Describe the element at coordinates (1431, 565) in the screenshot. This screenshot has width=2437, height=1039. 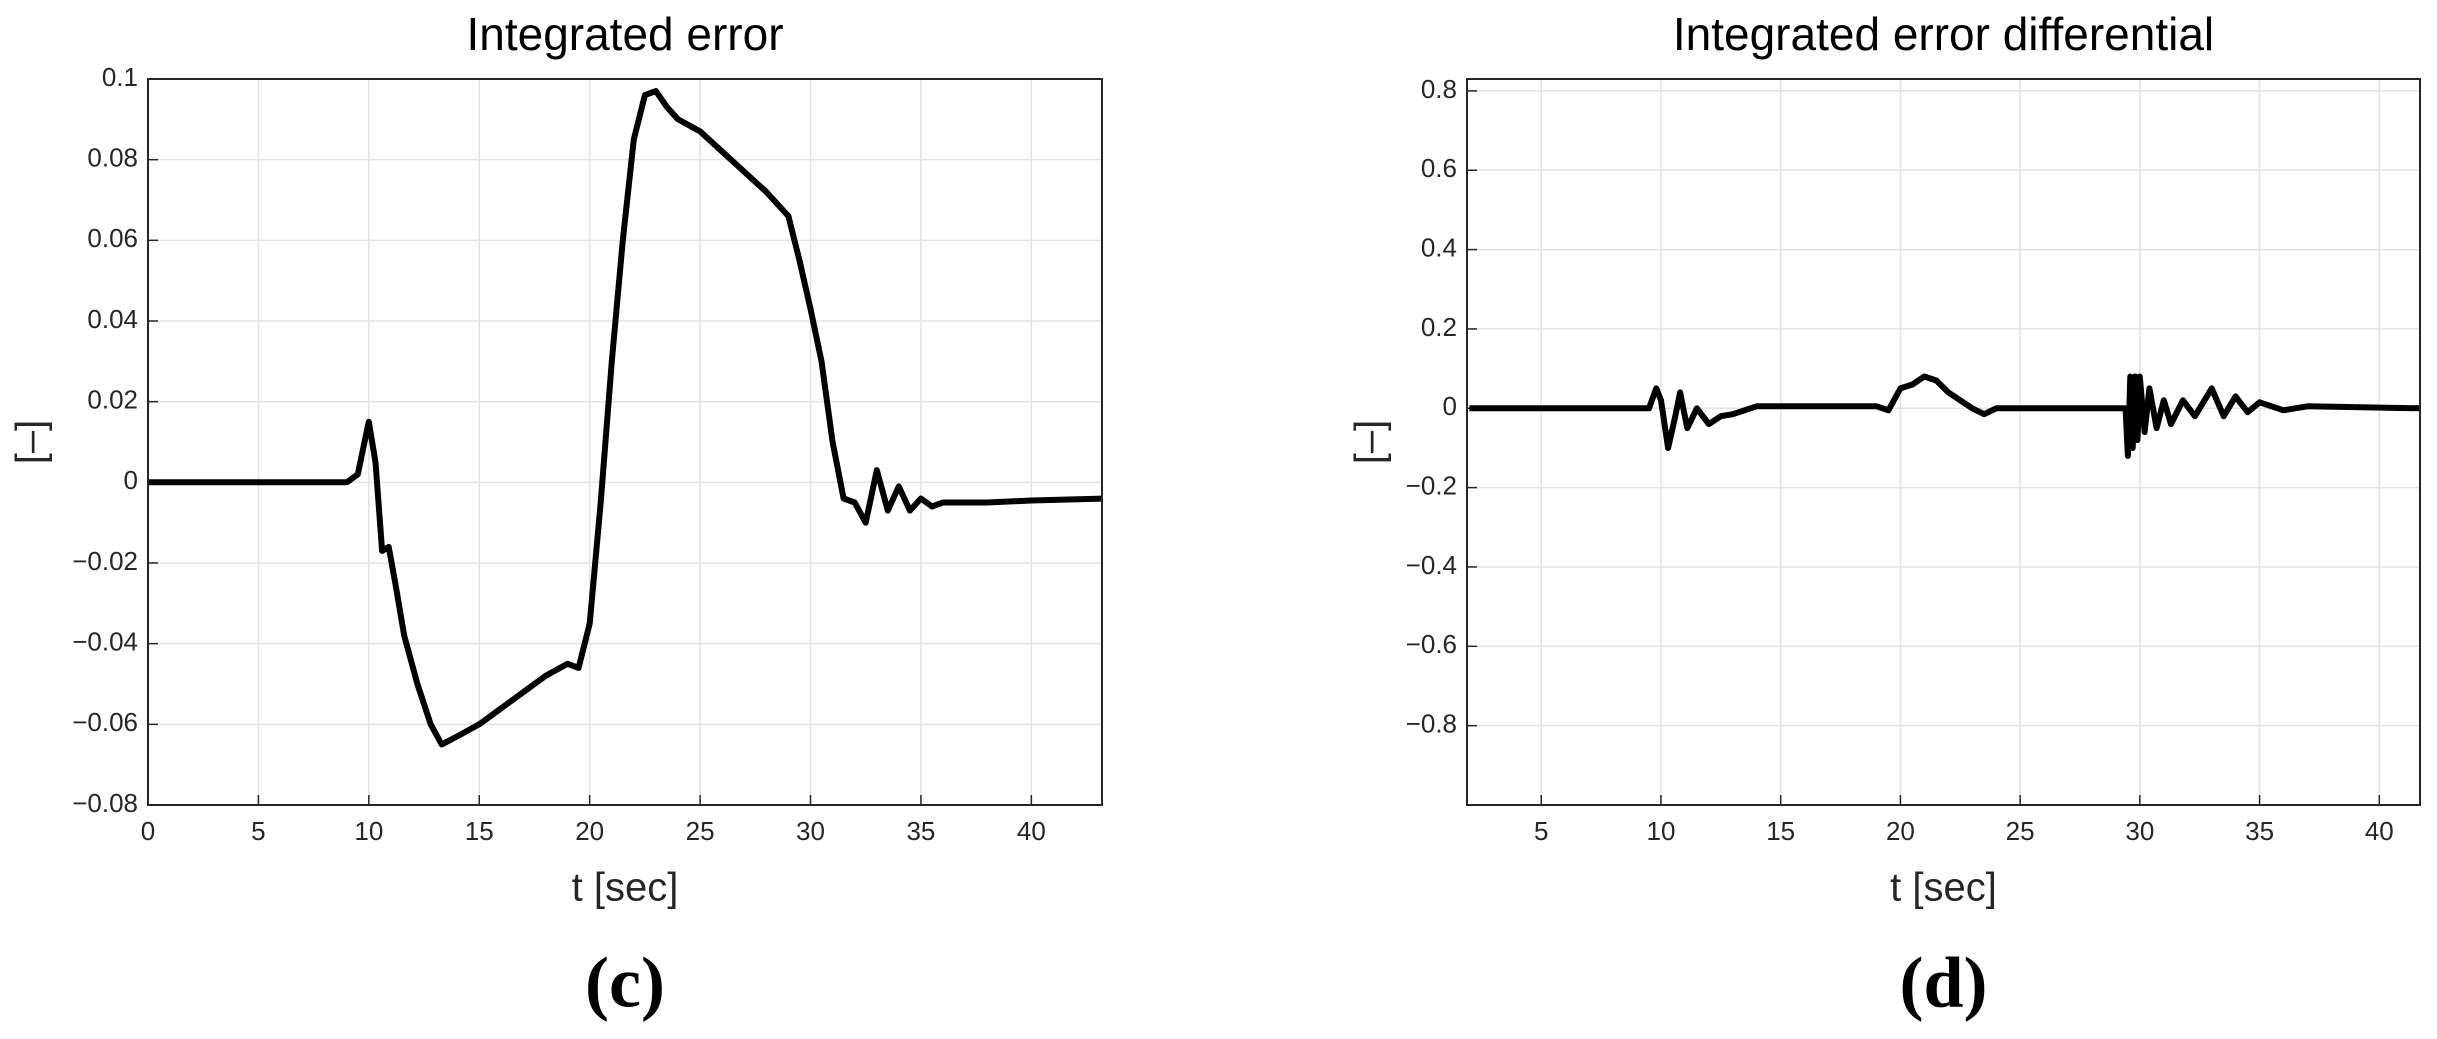
I see `y-tick-label: −0.4` at that location.